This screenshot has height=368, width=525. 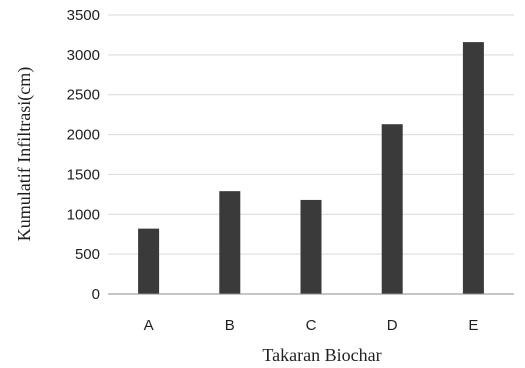 I want to click on y-tick-label: 3500, so click(x=83, y=15).